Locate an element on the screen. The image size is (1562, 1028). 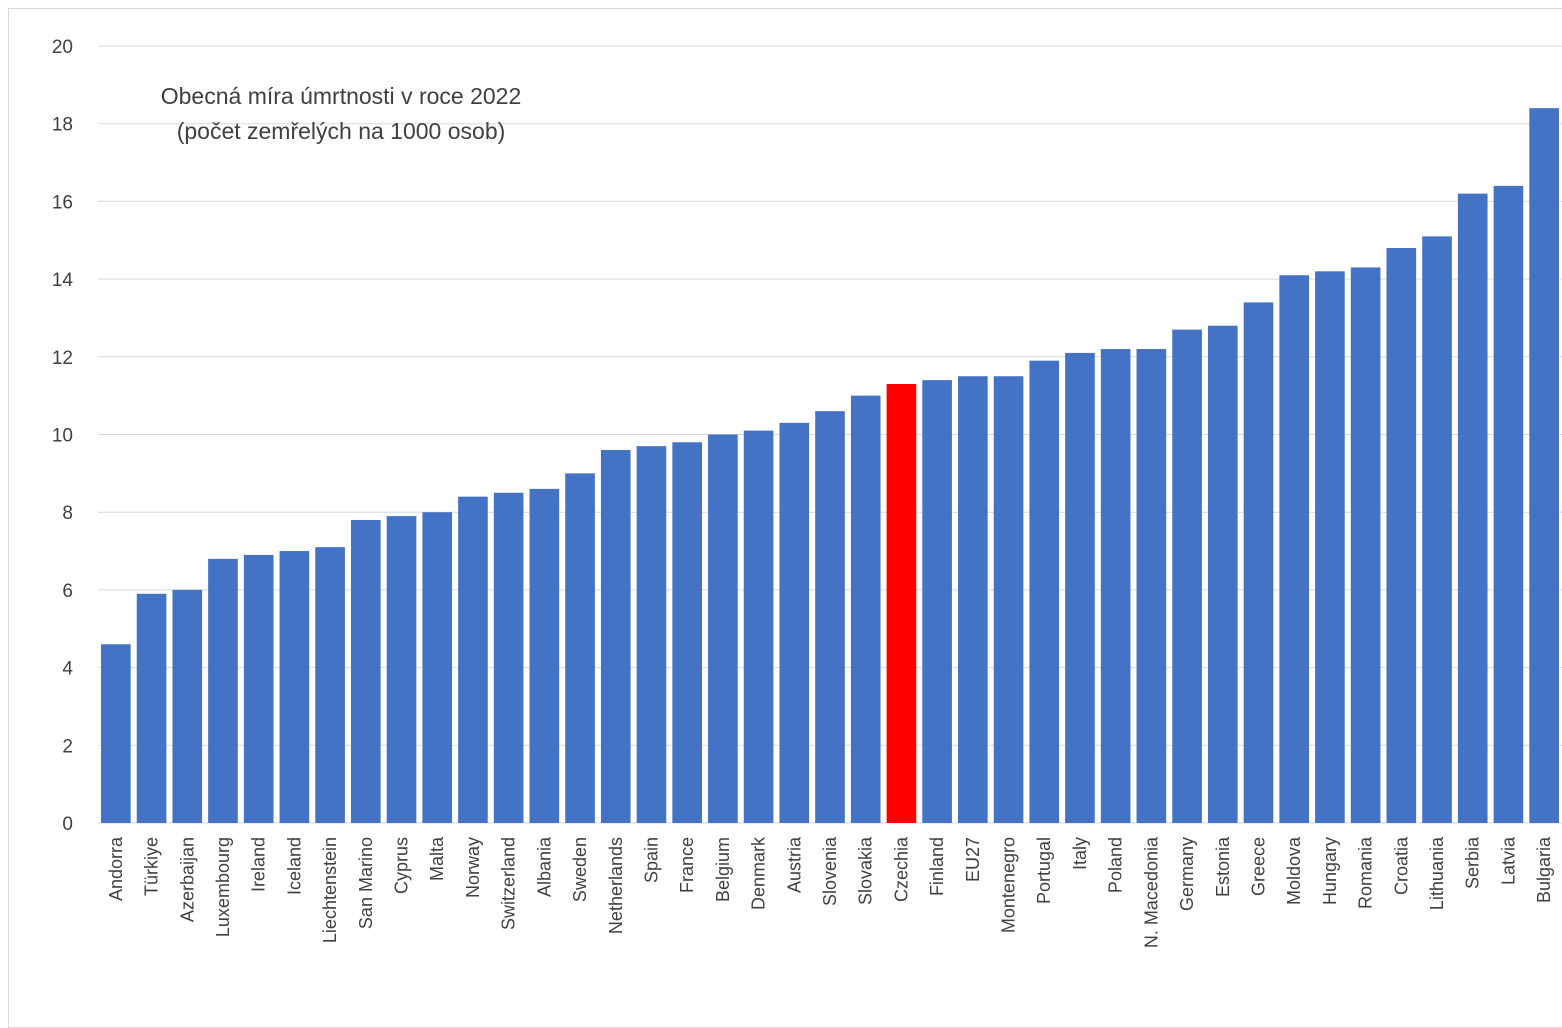
bar-moldova is located at coordinates (1294, 549).